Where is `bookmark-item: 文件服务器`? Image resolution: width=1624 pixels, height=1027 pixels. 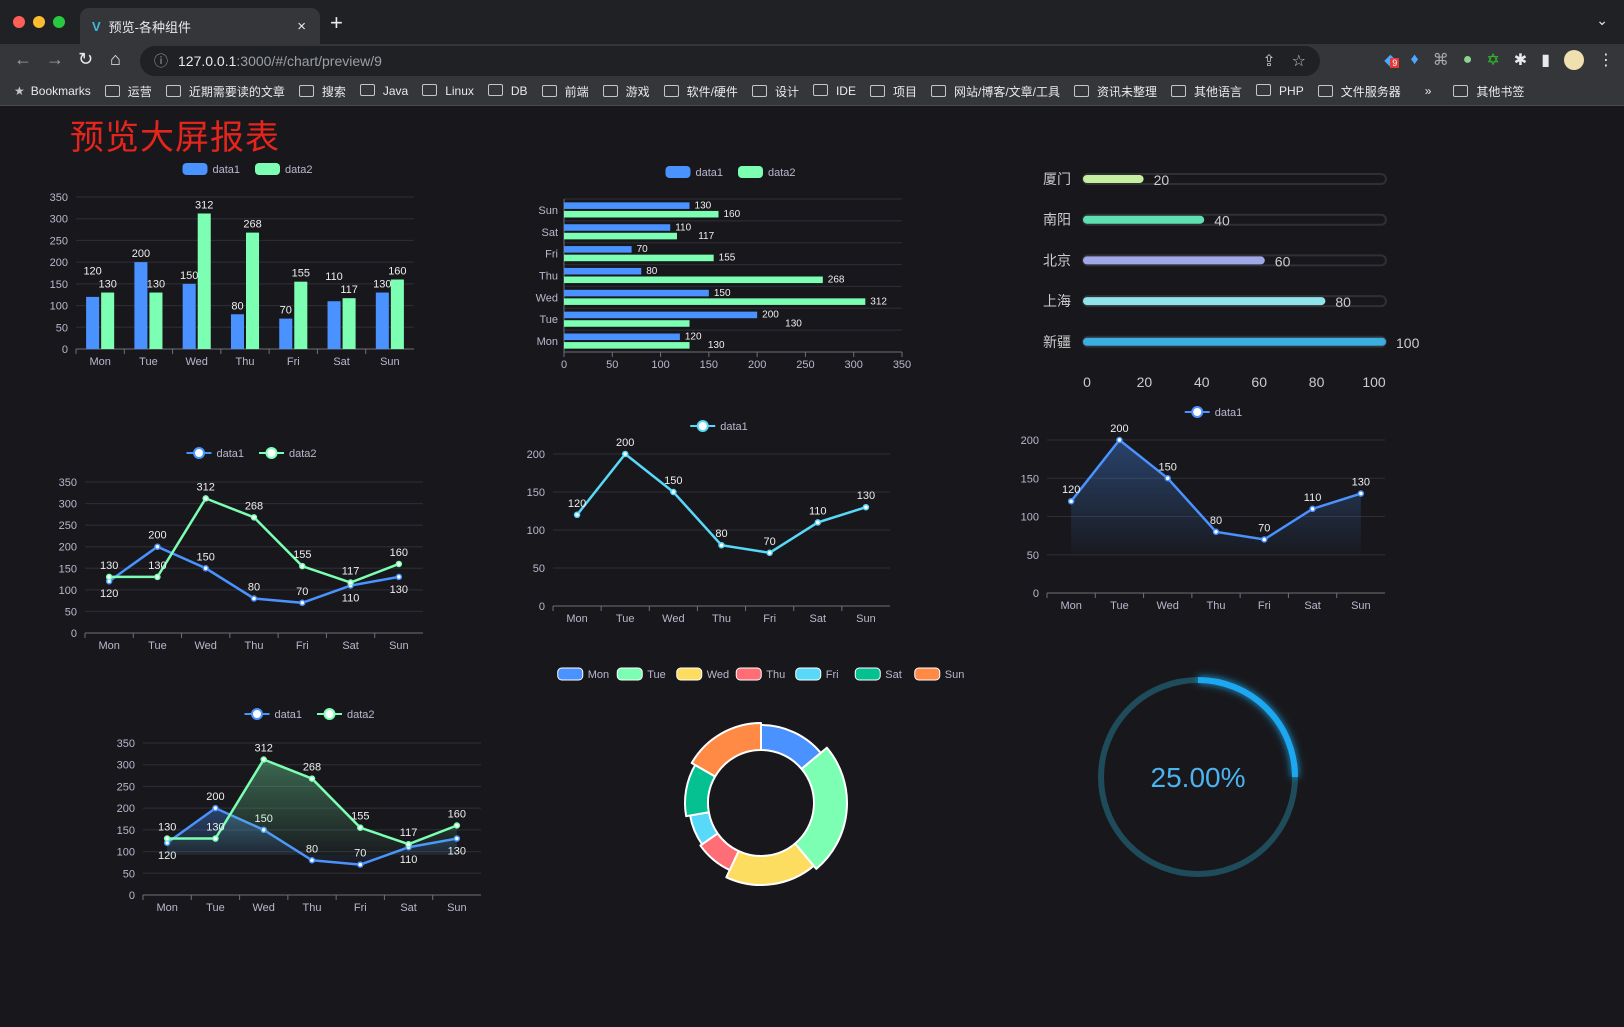 bookmark-item: 文件服务器 is located at coordinates (1359, 91).